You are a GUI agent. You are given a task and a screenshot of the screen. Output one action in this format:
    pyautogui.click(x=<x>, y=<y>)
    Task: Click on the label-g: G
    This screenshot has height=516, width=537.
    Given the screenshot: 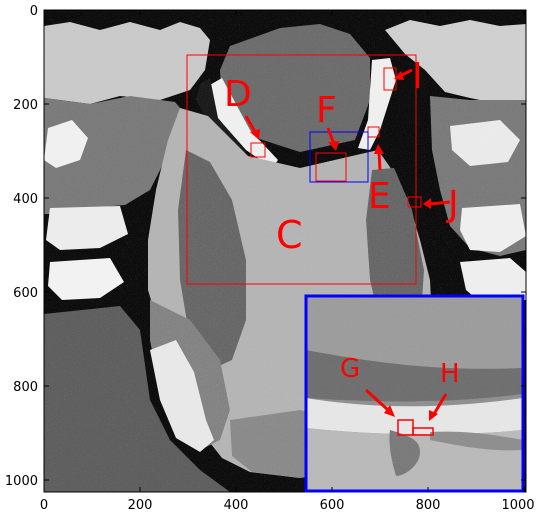 What is the action you would take?
    pyautogui.click(x=350, y=369)
    